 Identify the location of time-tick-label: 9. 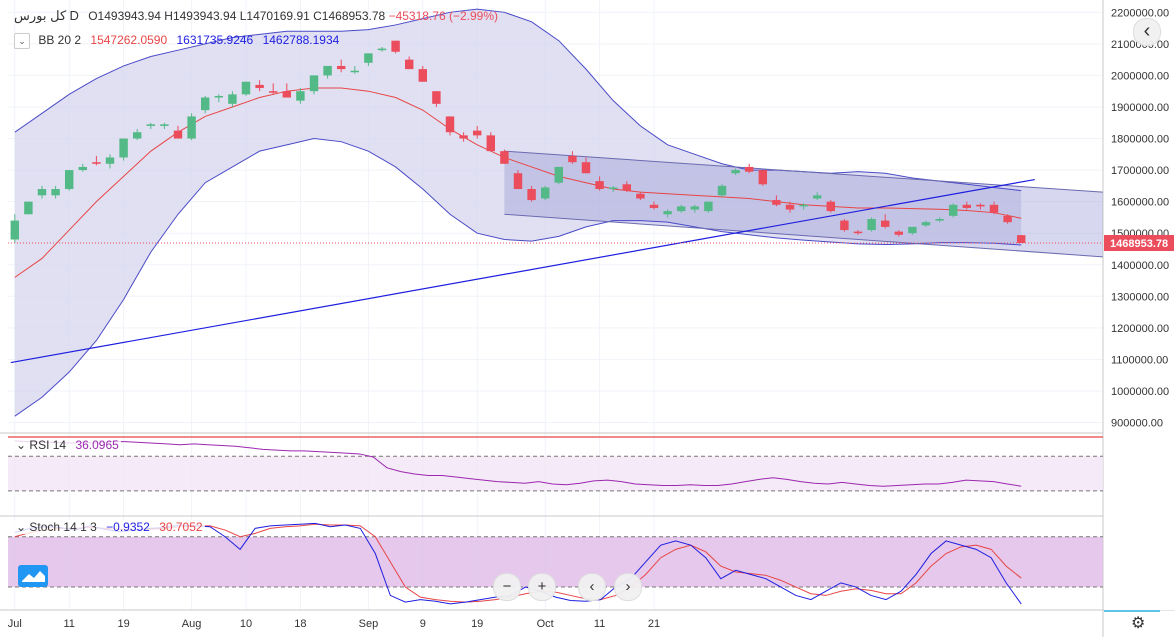
(423, 624).